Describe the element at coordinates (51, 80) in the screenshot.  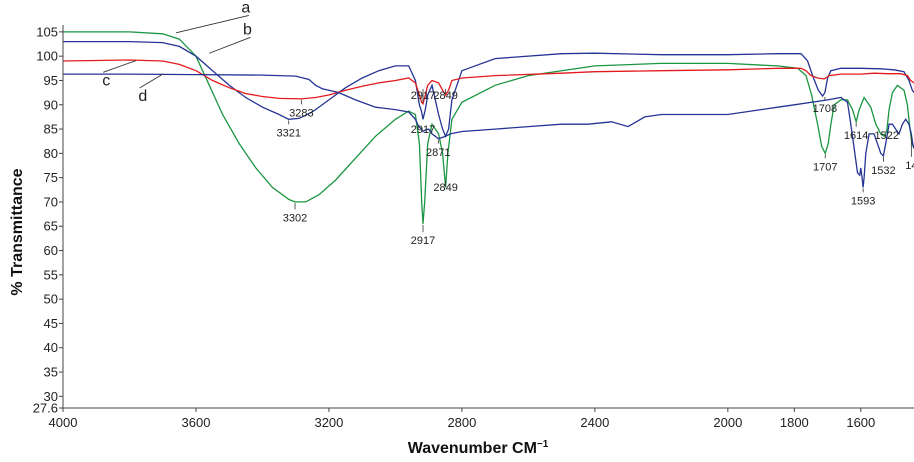
I see `y-tick-label: 95` at that location.